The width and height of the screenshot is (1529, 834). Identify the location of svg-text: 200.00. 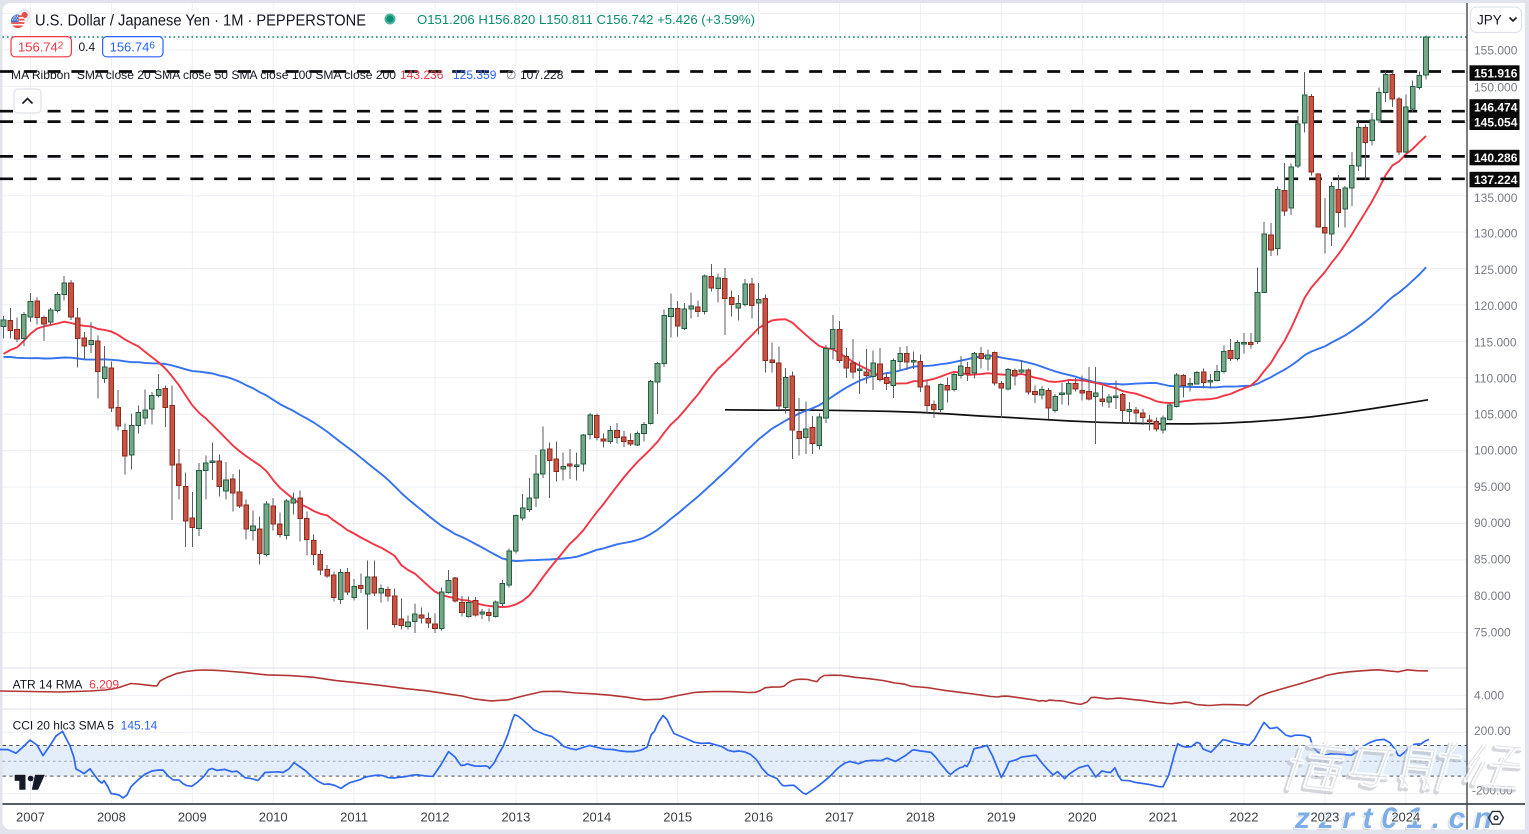
(1492, 731).